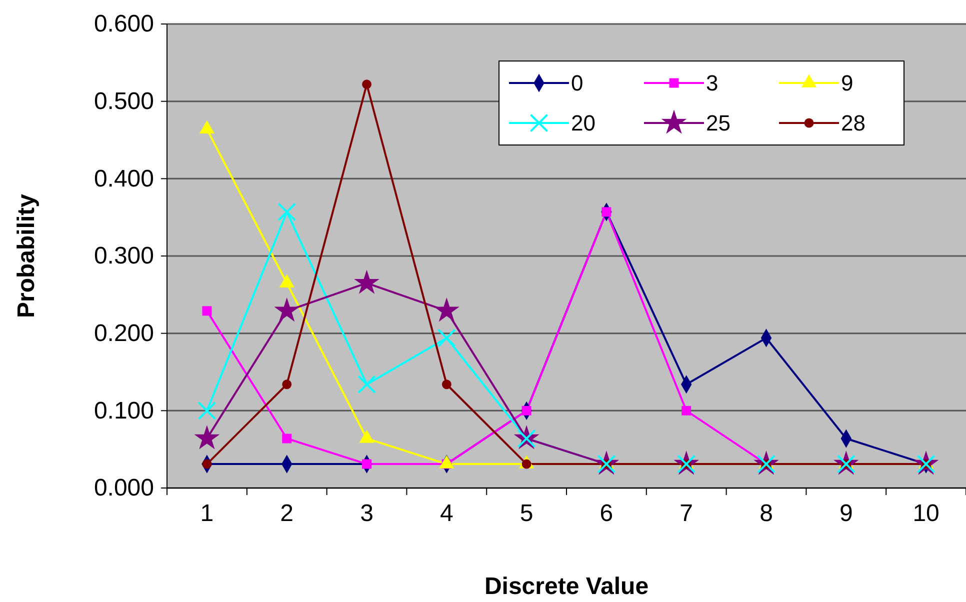  What do you see at coordinates (124, 256) in the screenshot?
I see `y-tick-label: 0.300` at bounding box center [124, 256].